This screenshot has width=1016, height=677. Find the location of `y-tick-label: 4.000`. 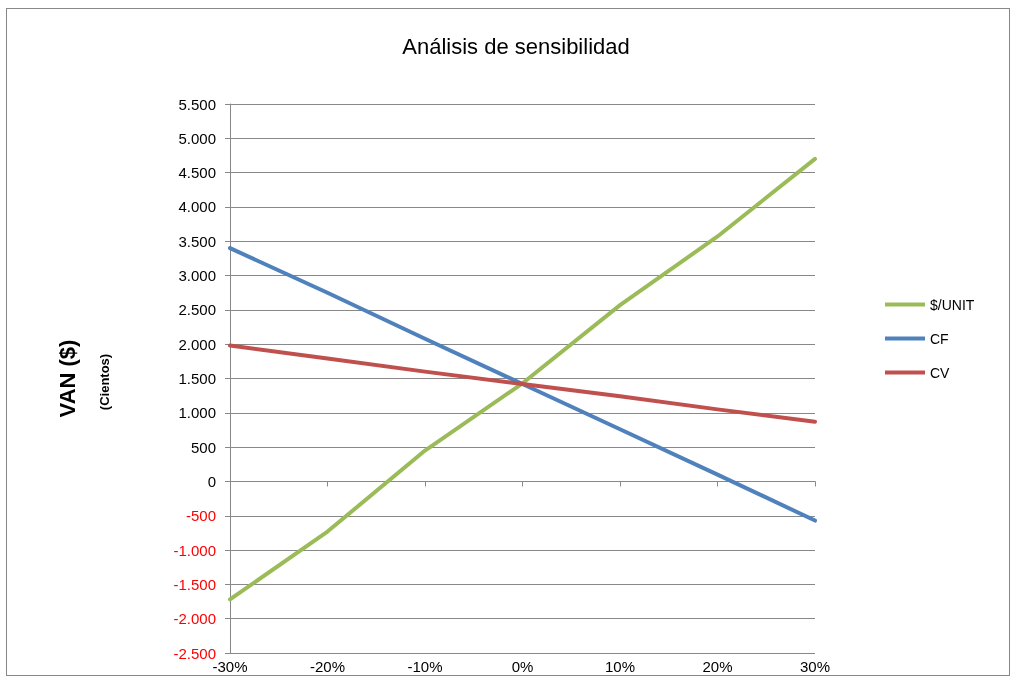

y-tick-label: 4.000 is located at coordinates (197, 207).